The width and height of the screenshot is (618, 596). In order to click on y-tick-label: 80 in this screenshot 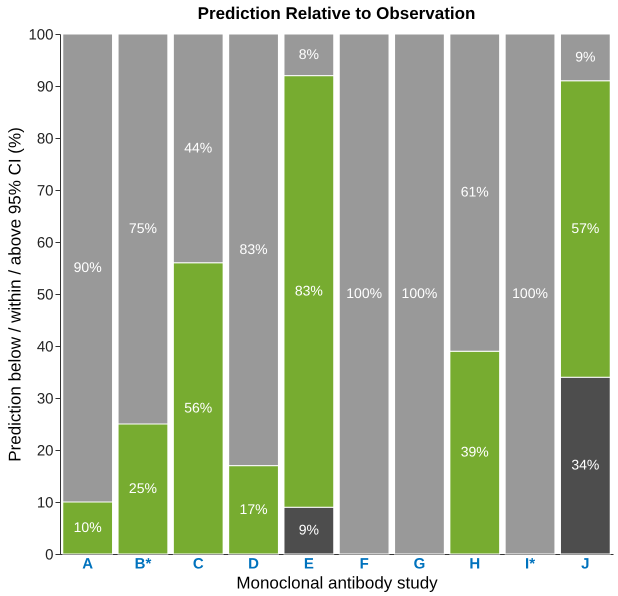, I will do `click(45, 139)`.